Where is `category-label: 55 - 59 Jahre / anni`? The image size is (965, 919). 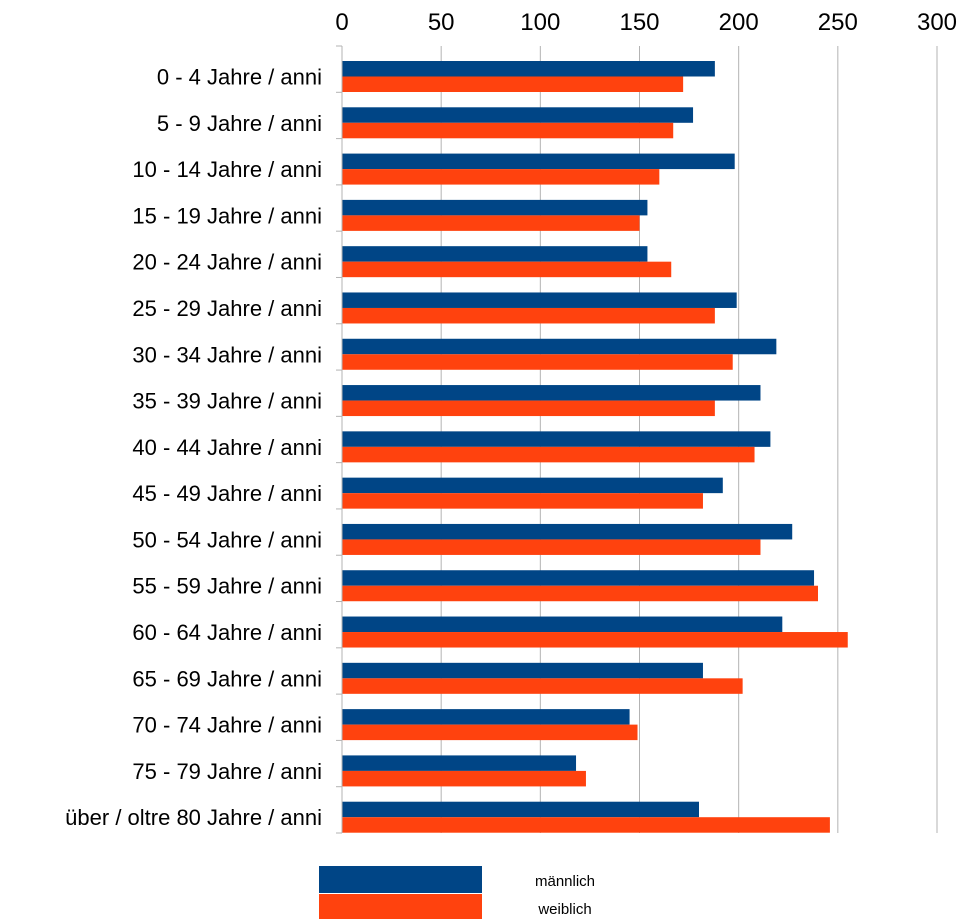
category-label: 55 - 59 Jahre / anni is located at coordinates (227, 586).